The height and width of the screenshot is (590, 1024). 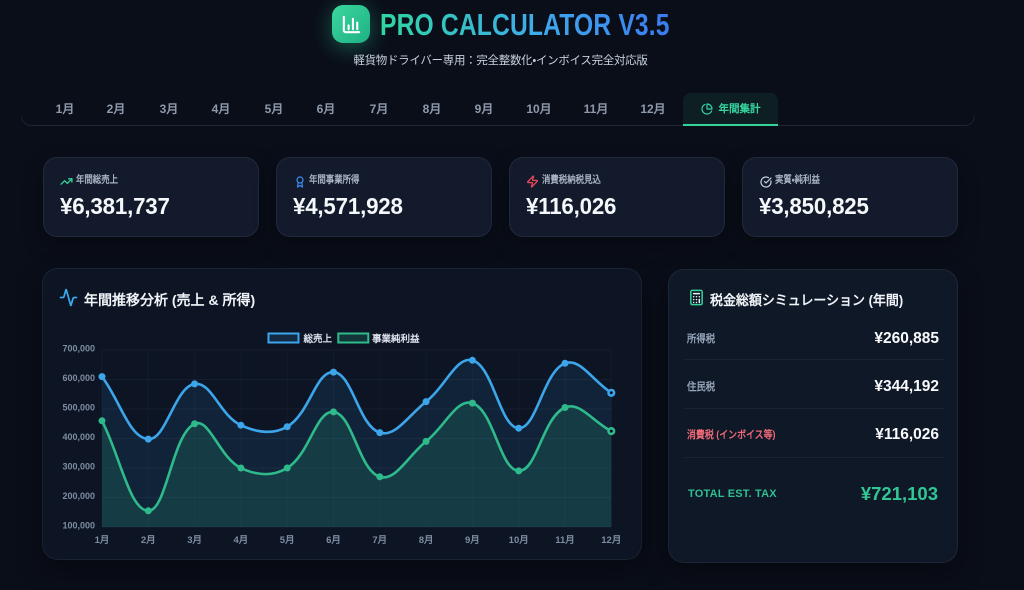 What do you see at coordinates (78, 349) in the screenshot?
I see `svg-text: 700,000` at bounding box center [78, 349].